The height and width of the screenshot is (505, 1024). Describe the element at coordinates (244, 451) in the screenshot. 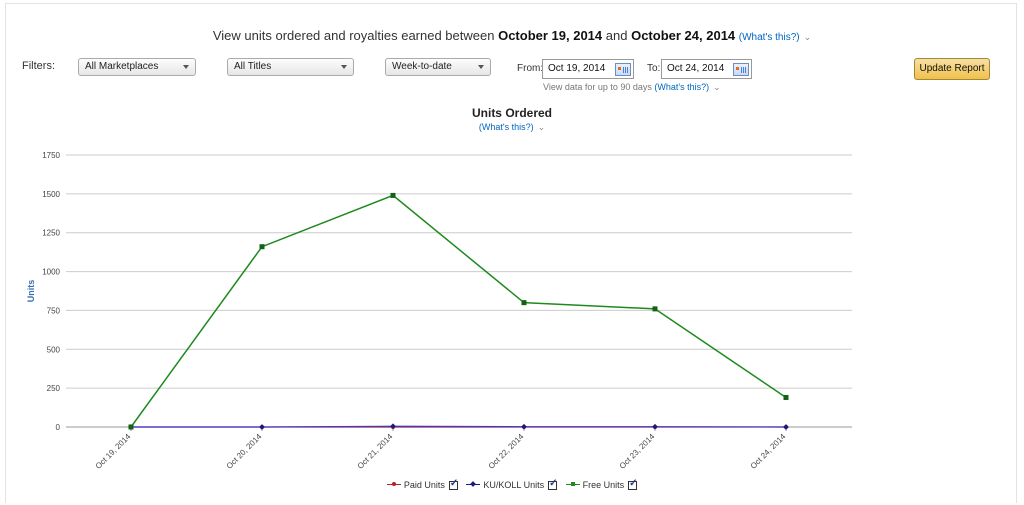

I see `x-tick-label: Oct 20, 2014` at that location.